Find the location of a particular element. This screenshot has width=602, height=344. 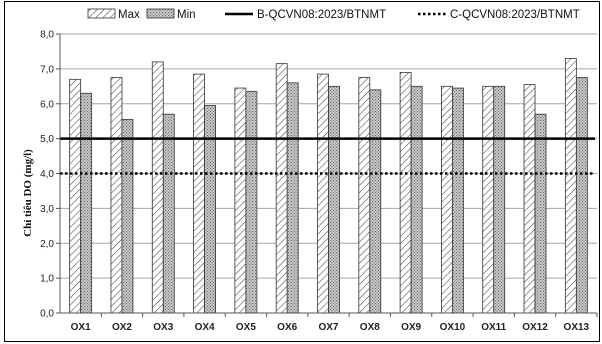

bar-max-ox9 is located at coordinates (405, 192).